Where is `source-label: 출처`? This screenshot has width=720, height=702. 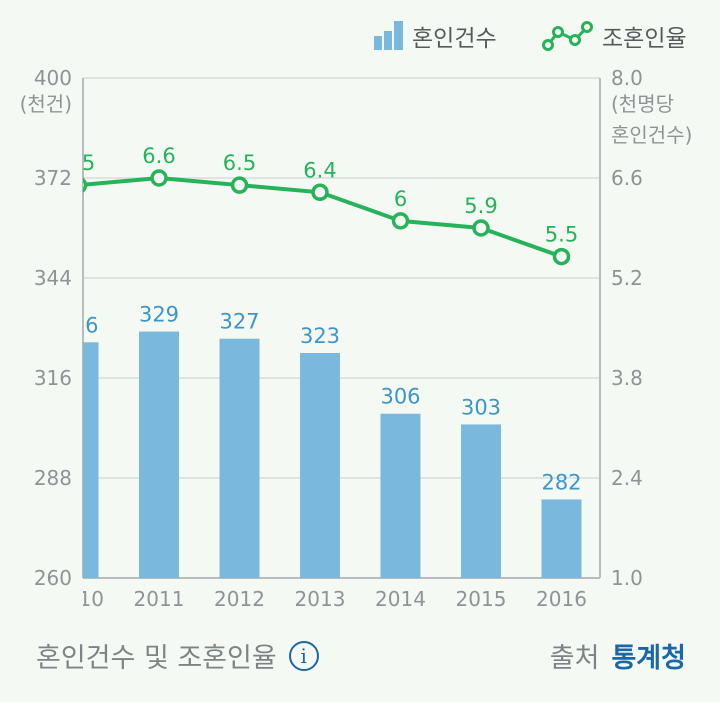 source-label: 출처 is located at coordinates (574, 658).